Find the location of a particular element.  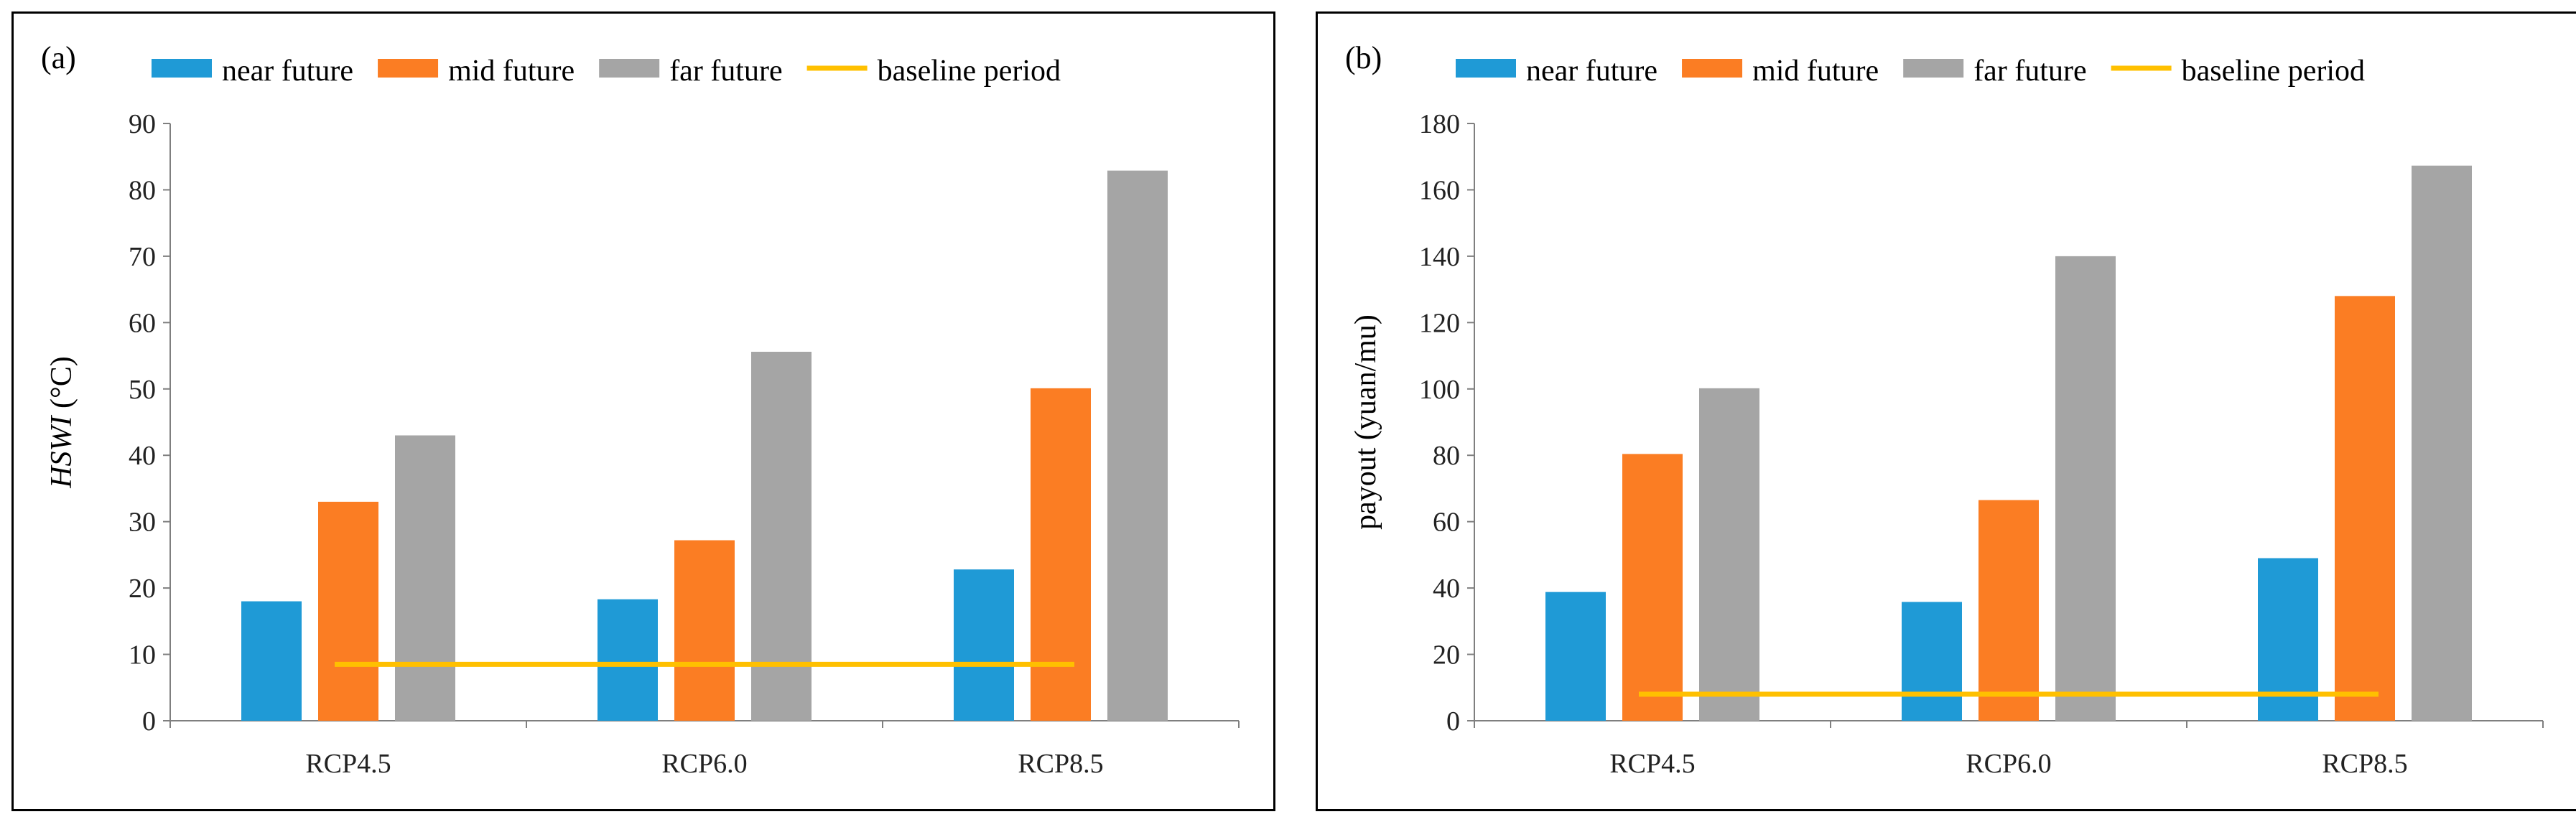

y-tick-label: 90 is located at coordinates (142, 124).